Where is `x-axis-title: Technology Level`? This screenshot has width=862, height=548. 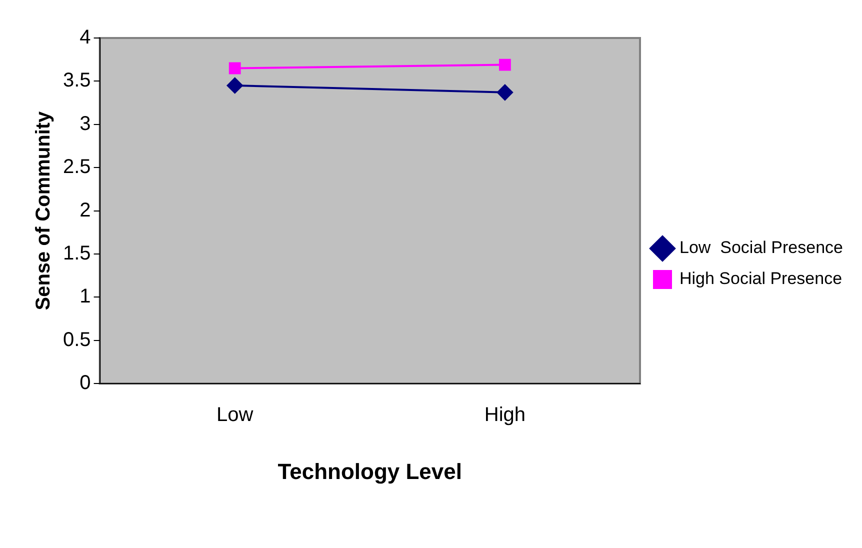 x-axis-title: Technology Level is located at coordinates (370, 471).